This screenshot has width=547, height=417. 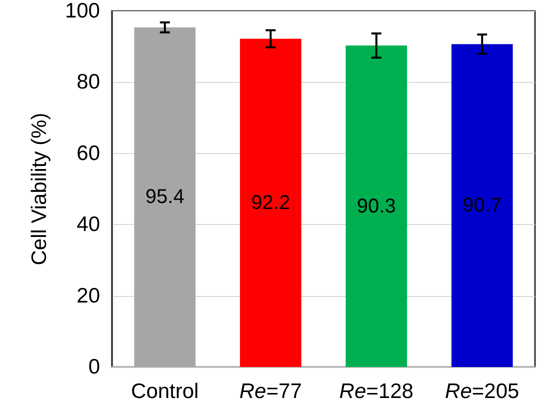 I want to click on y-tick-label: 100, so click(x=82, y=11).